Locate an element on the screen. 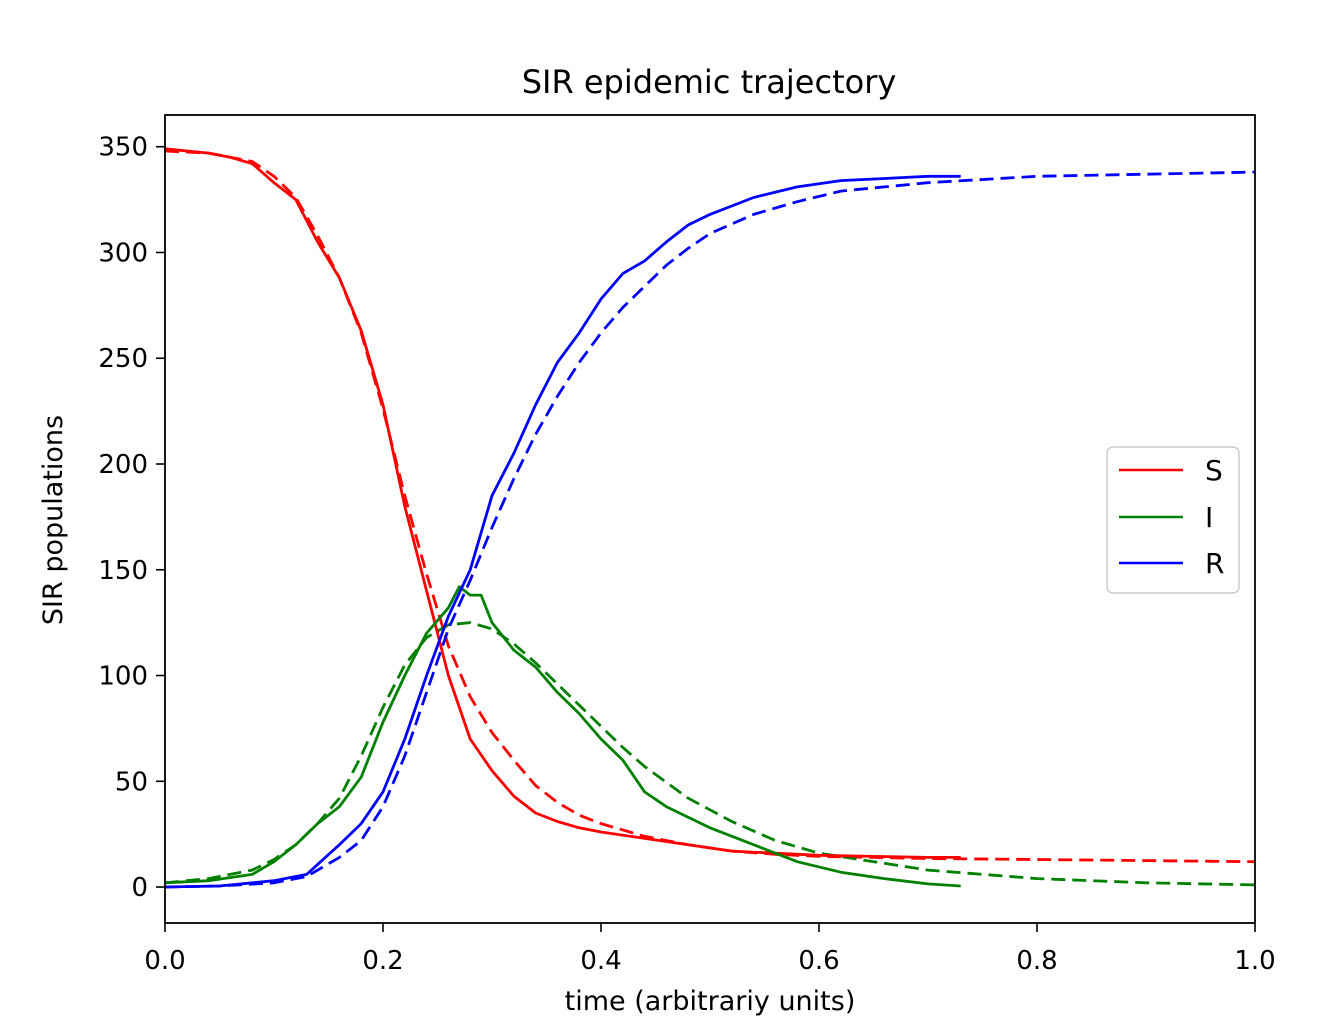 The image size is (1334, 1034). y-tick-label: 50 is located at coordinates (131, 782).